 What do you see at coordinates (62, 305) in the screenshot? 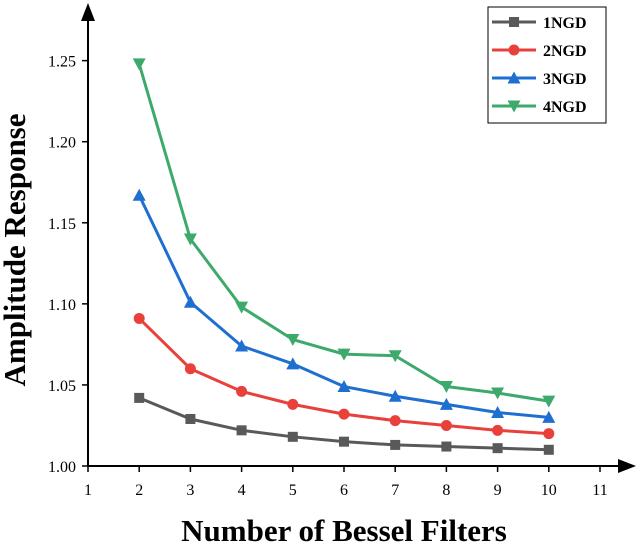
I see `y-tick-label: 1.10` at bounding box center [62, 305].